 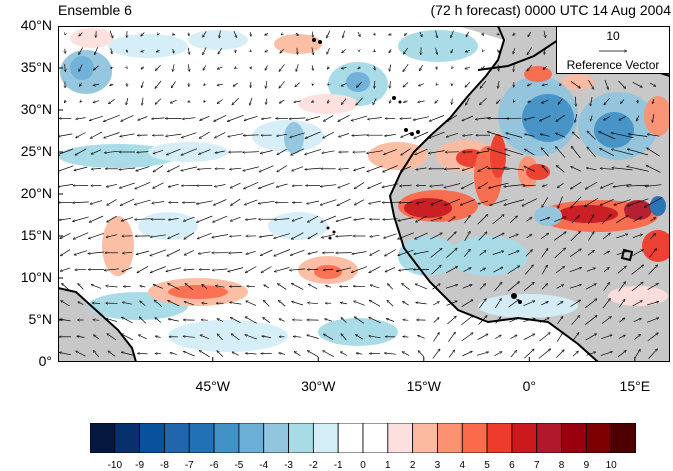 I want to click on anomaly-blob, so click(x=438, y=46).